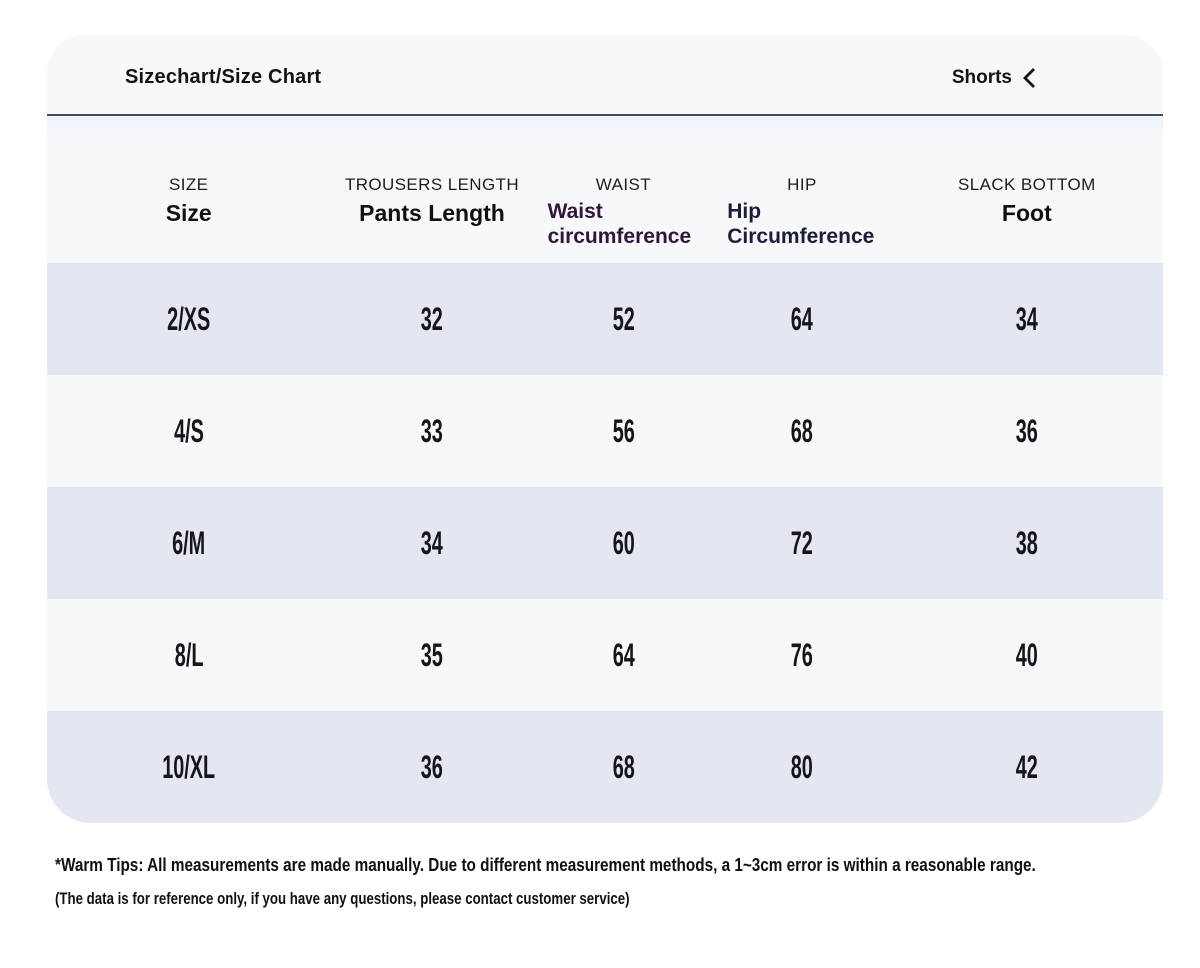 The height and width of the screenshot is (968, 1200). I want to click on waist-cell: 64, so click(624, 655).